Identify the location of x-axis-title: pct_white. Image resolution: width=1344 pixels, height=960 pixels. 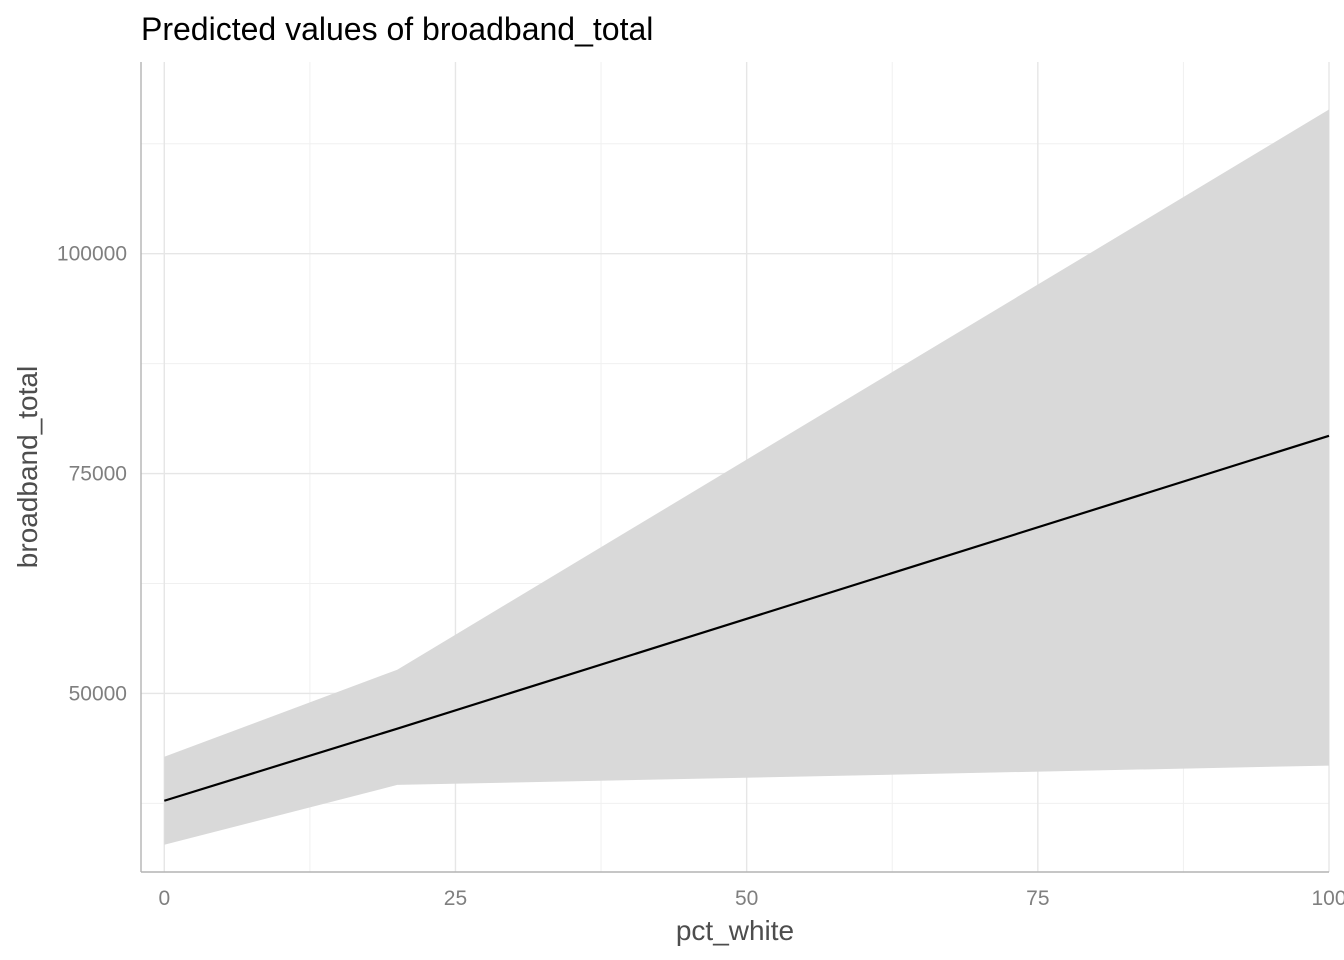
(735, 930).